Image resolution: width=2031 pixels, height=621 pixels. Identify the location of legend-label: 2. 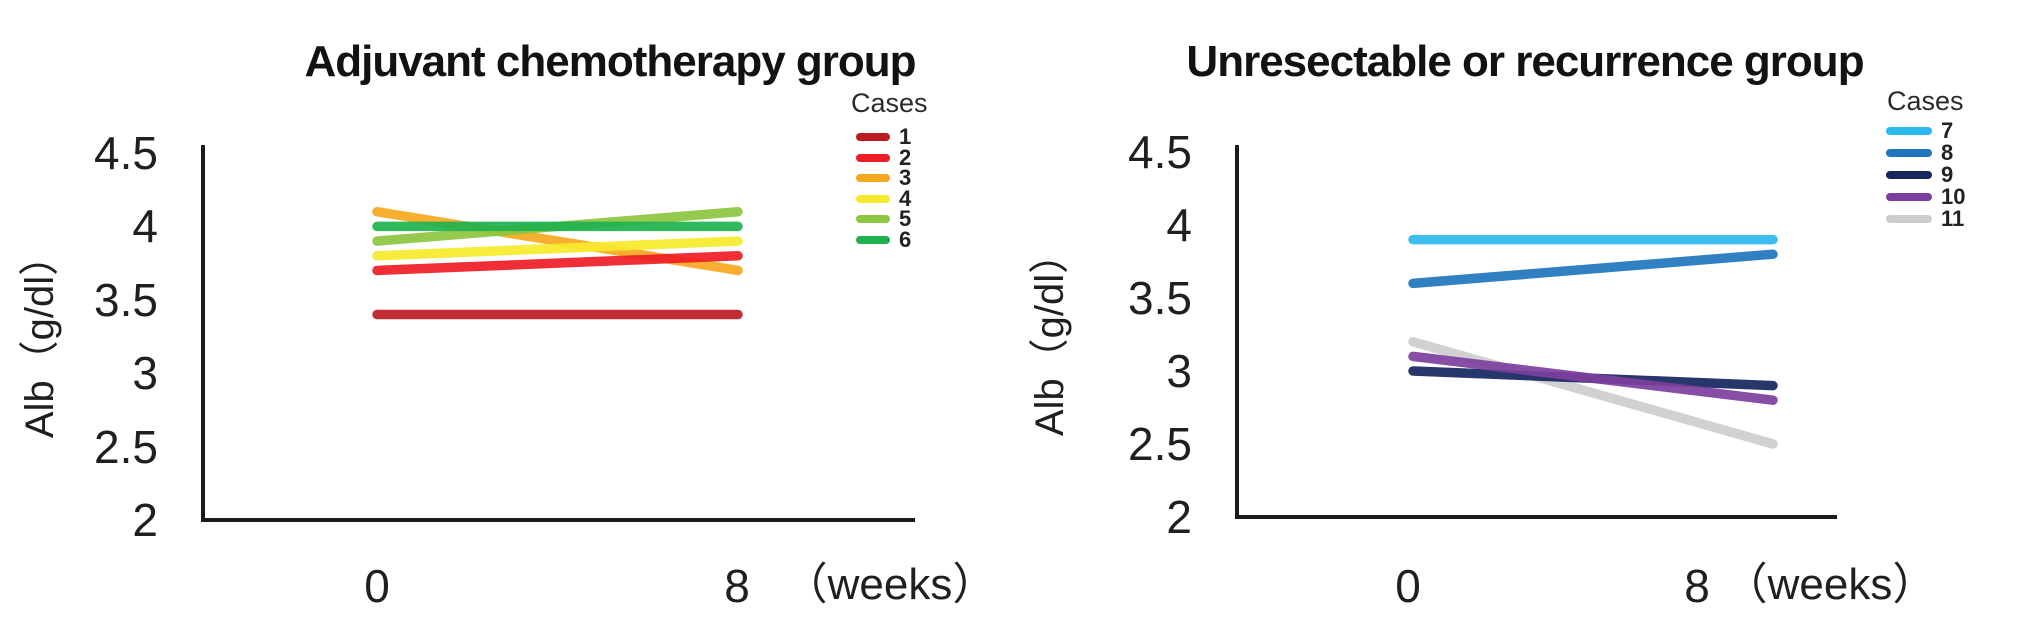
(905, 157).